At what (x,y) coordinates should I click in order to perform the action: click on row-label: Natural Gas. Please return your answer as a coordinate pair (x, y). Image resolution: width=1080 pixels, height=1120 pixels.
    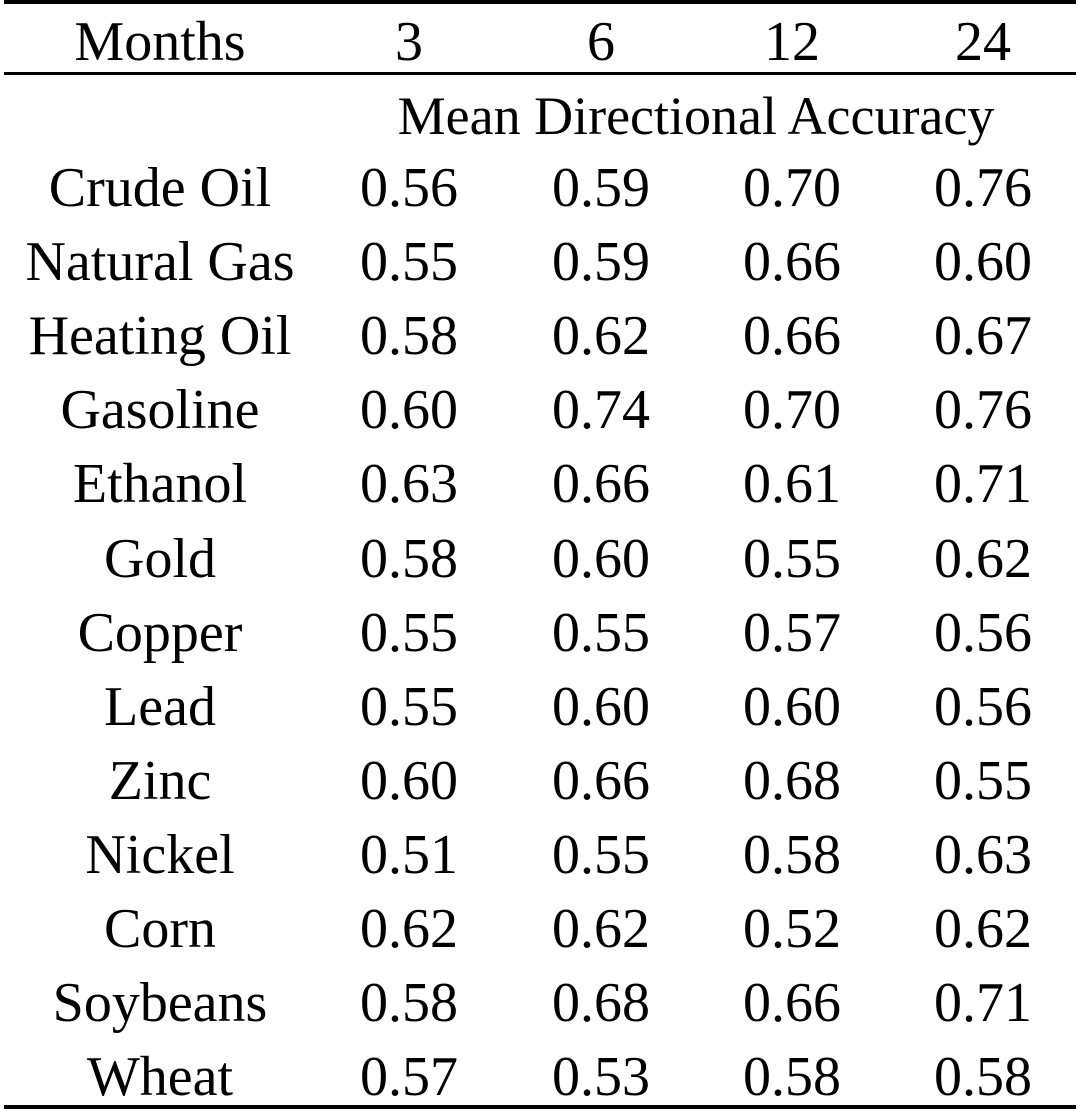
    Looking at the image, I should click on (160, 262).